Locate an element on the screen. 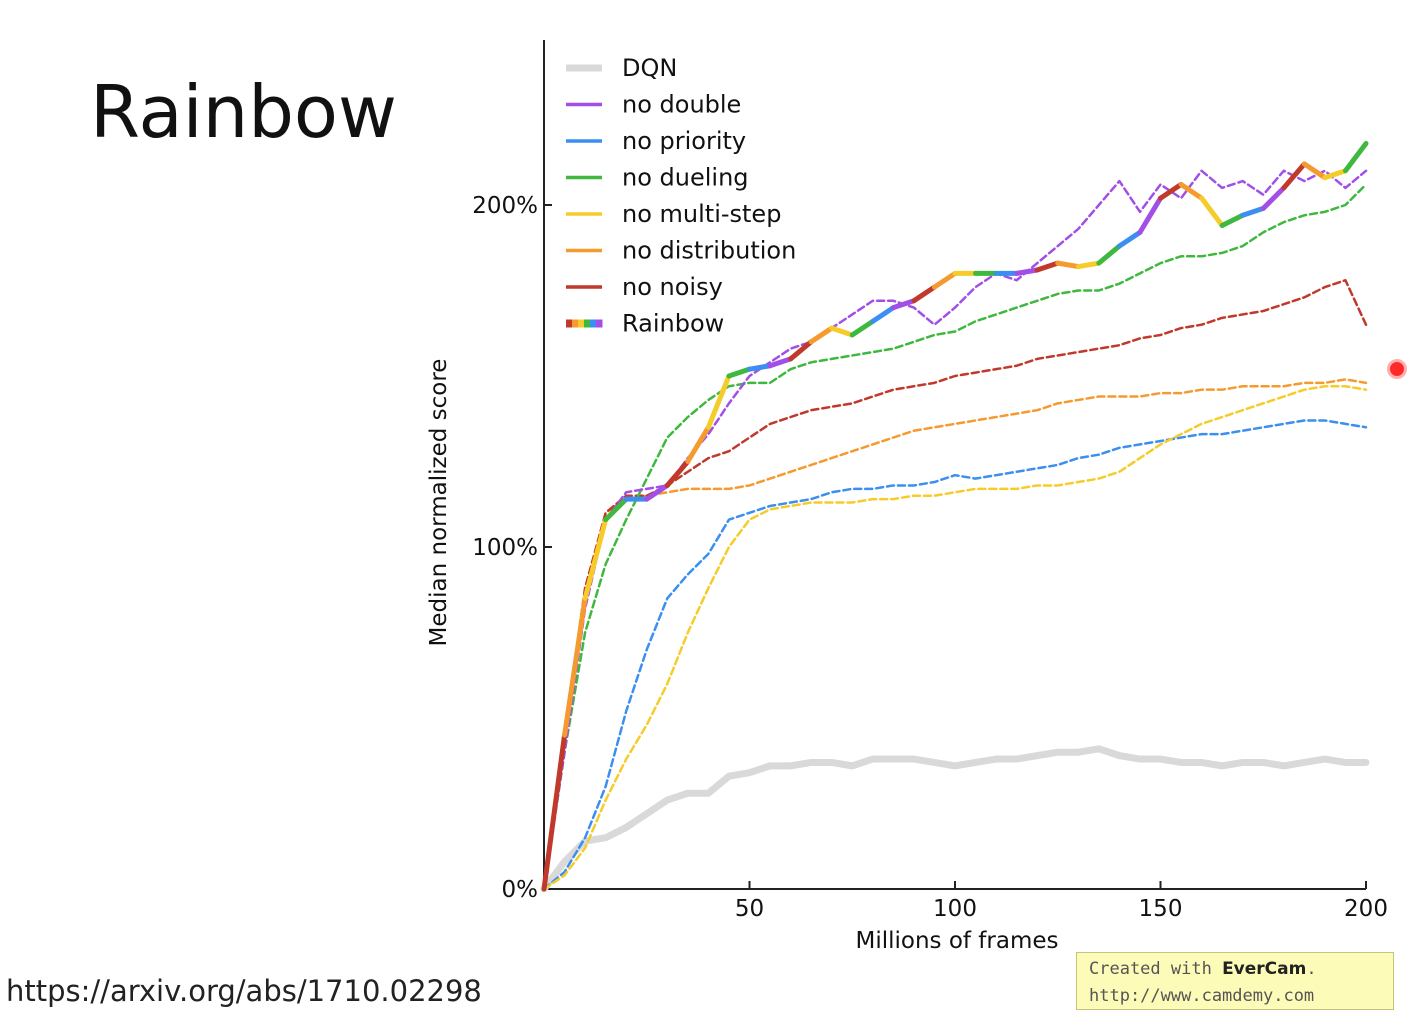 This screenshot has width=1408, height=1012. y-tick-label: 0% is located at coordinates (520, 890).